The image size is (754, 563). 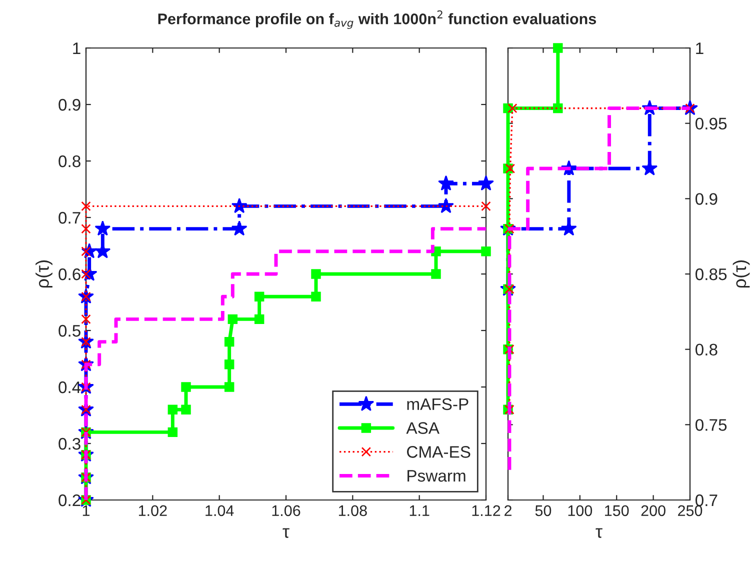 What do you see at coordinates (486, 510) in the screenshot?
I see `x-tick-label: 1.12` at bounding box center [486, 510].